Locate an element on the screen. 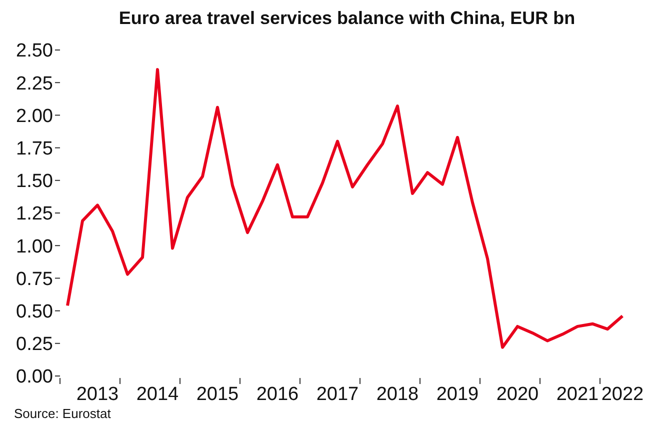 The width and height of the screenshot is (654, 427). chart-title: Euro area travel services balance with China, EUR bn is located at coordinates (347, 18).